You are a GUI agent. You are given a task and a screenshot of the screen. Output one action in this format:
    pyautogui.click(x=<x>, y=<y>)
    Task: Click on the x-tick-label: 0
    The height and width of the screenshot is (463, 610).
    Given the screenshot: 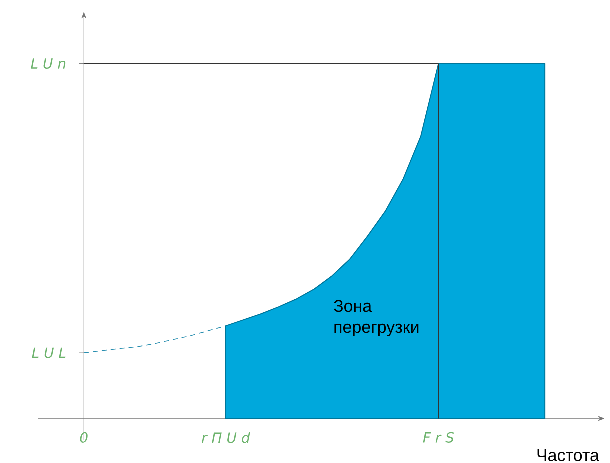 What is the action you would take?
    pyautogui.click(x=84, y=437)
    